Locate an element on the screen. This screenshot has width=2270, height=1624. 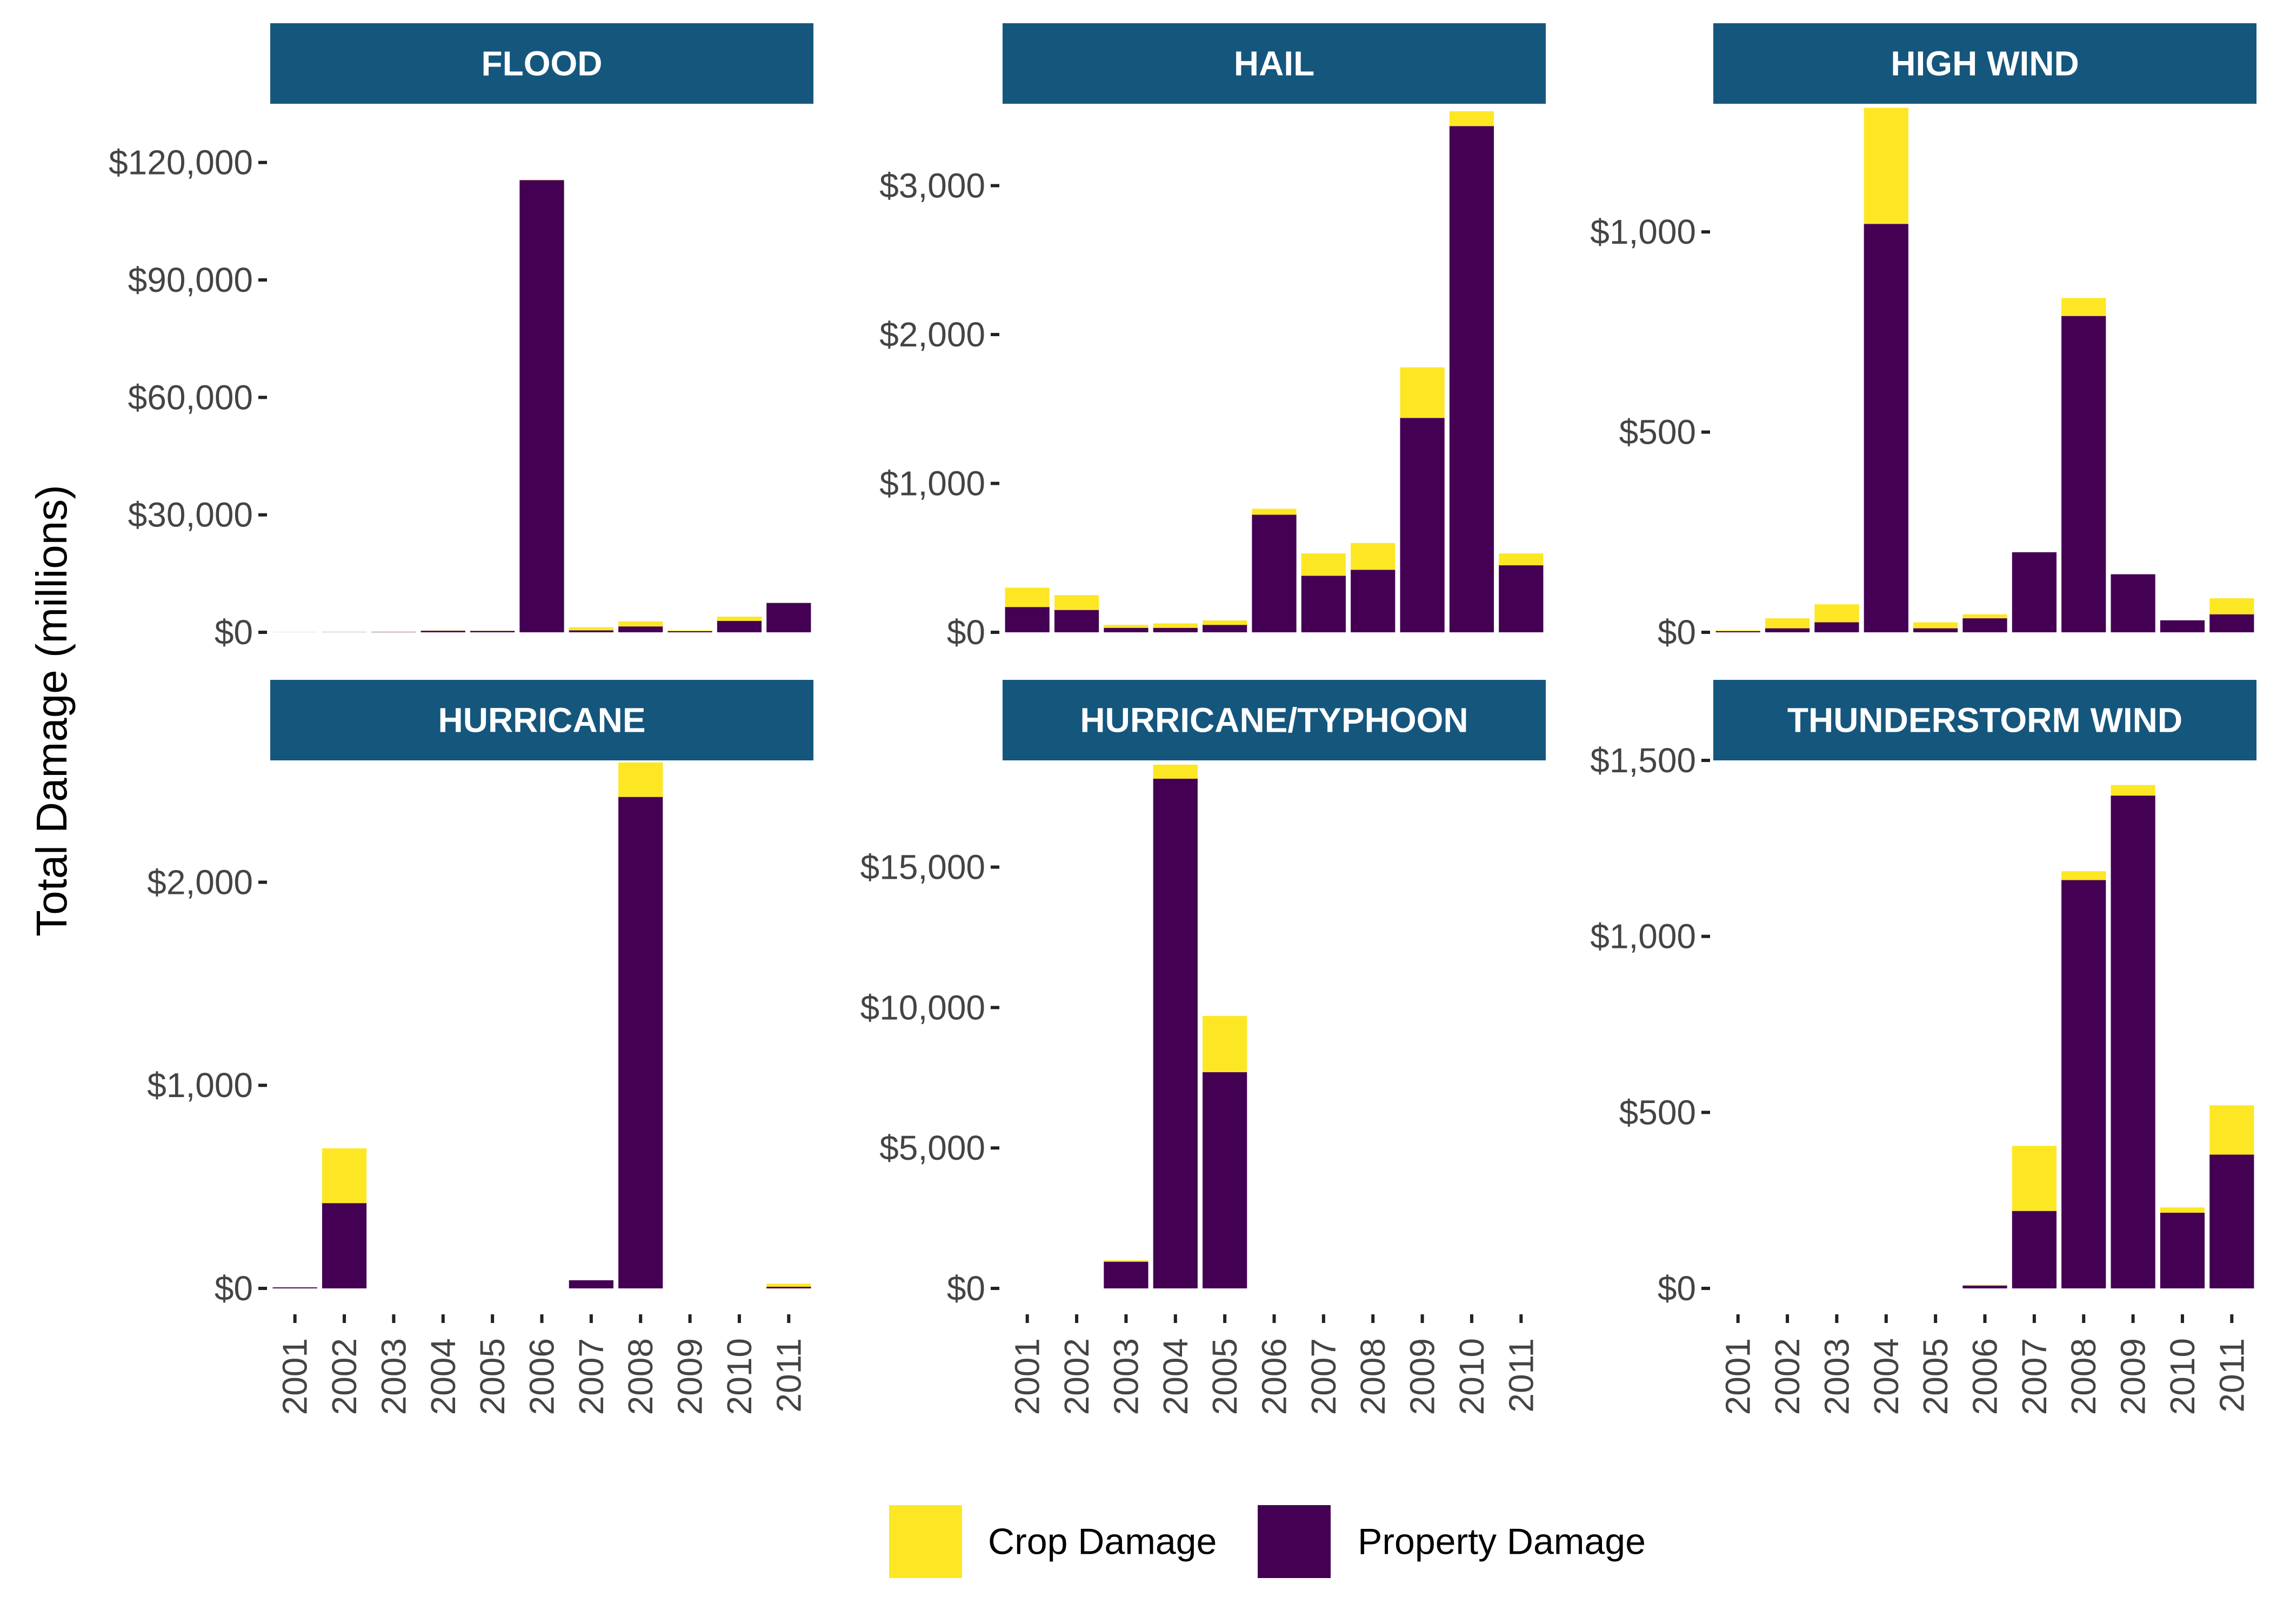
bar-crop-2004 is located at coordinates (1886, 166).